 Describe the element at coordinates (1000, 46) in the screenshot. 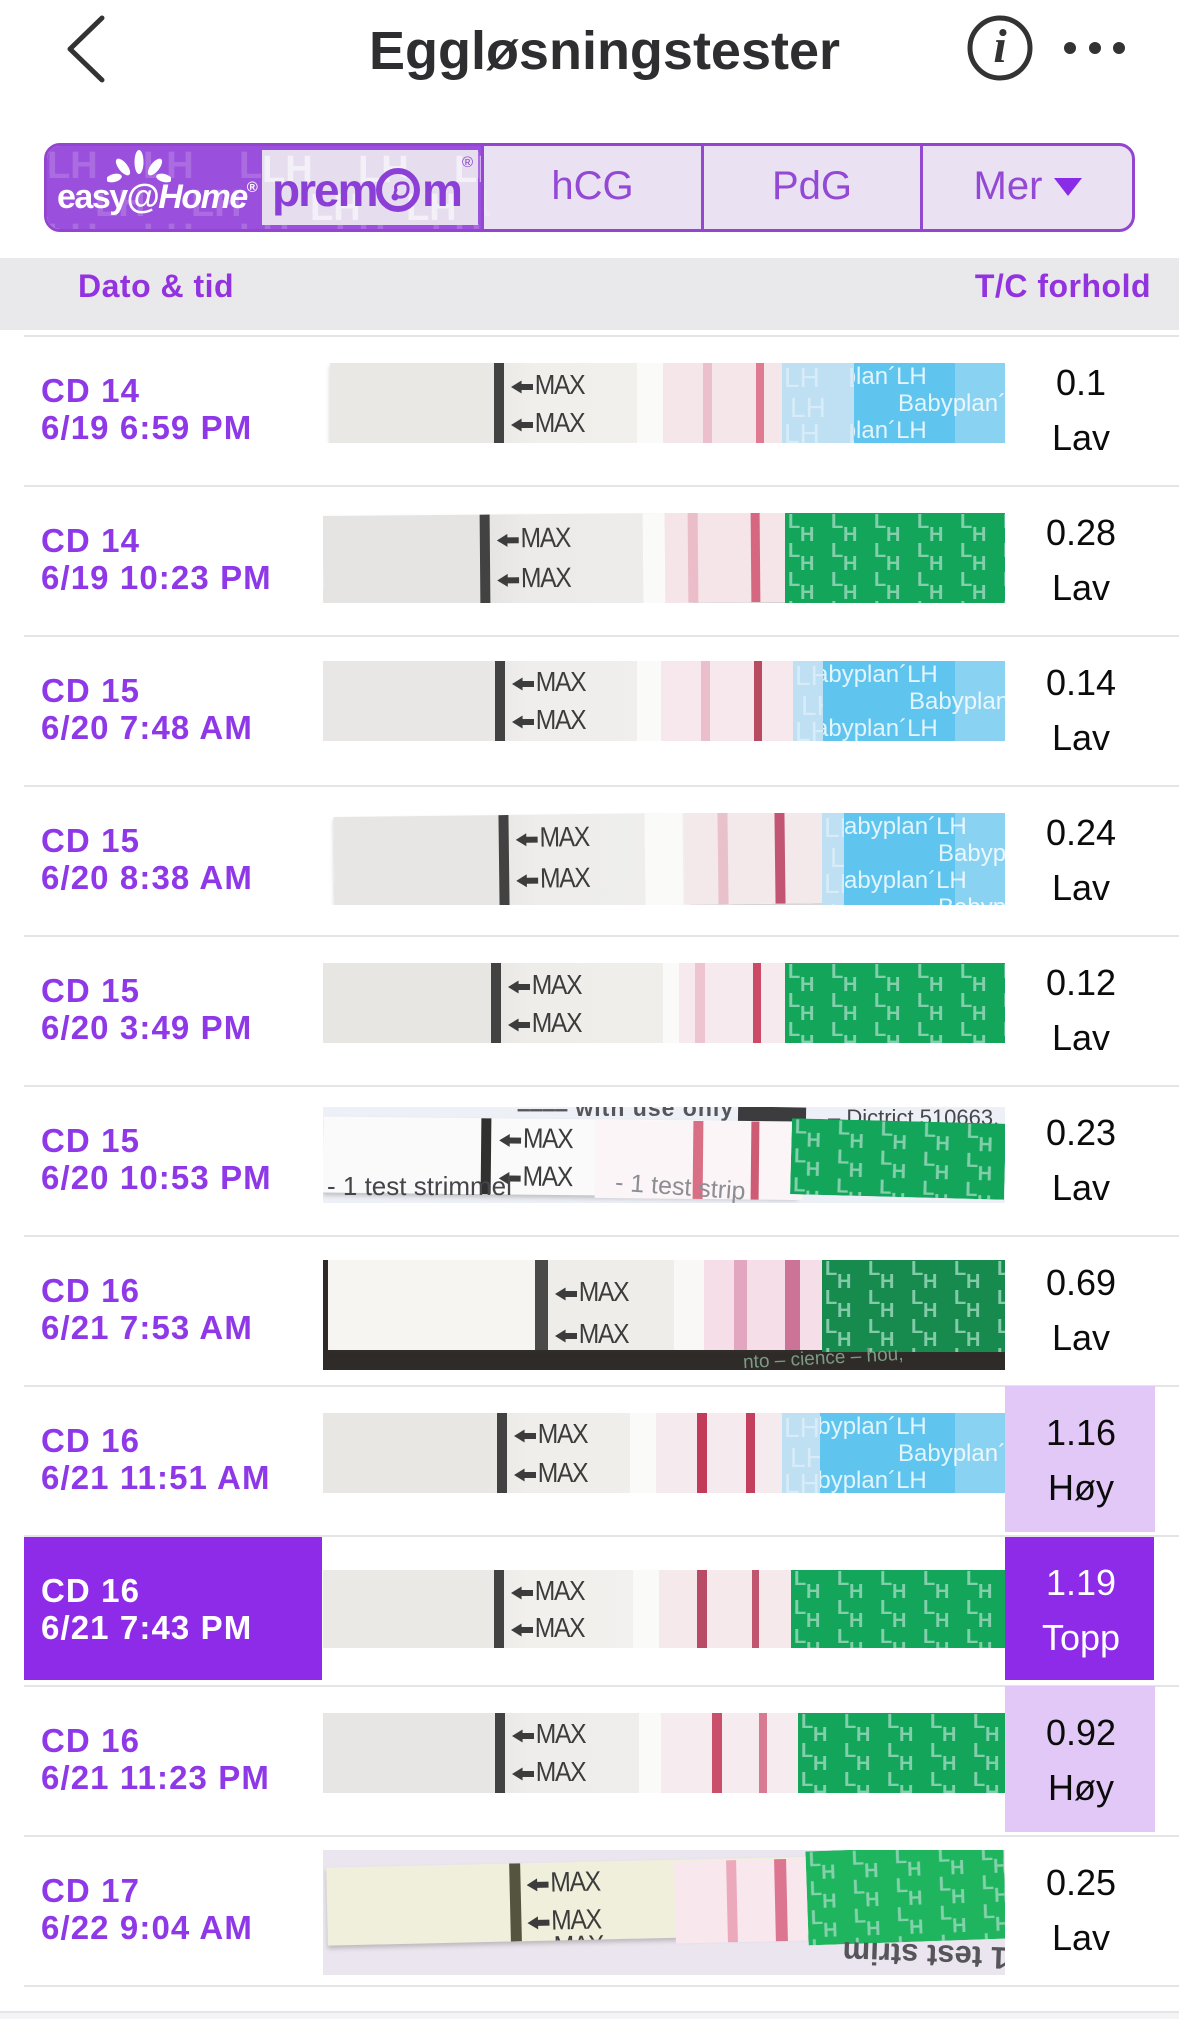

I see `svg-text: i` at that location.